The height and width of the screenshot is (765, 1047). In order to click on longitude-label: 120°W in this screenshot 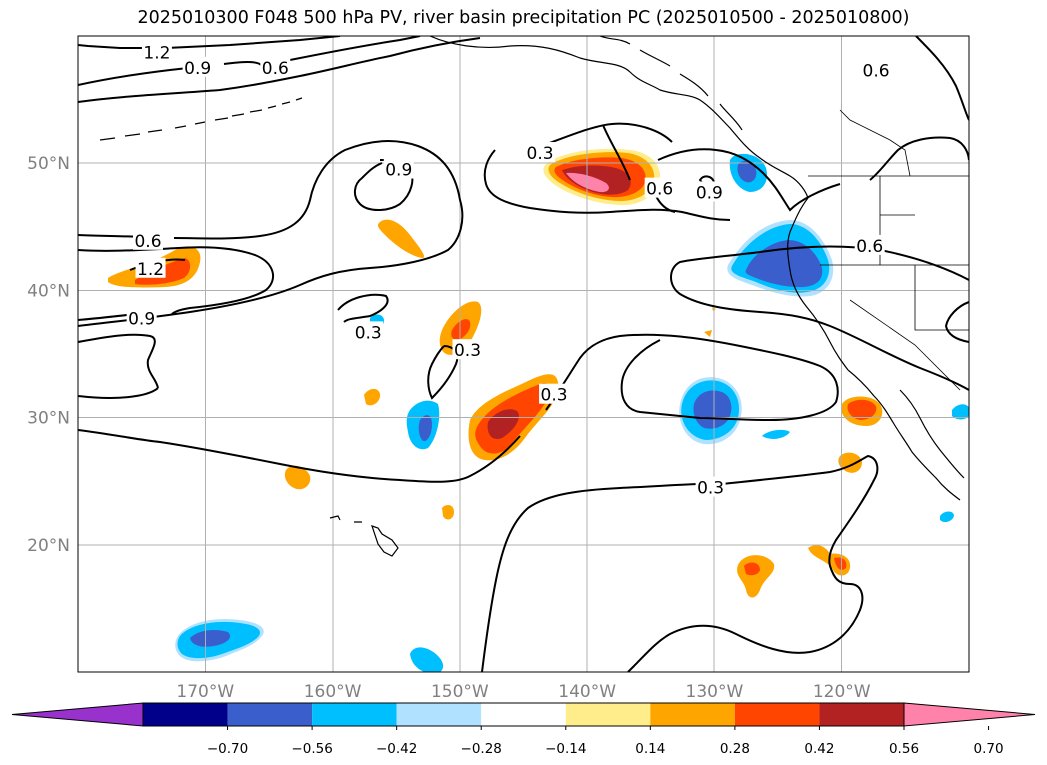, I will do `click(842, 692)`.